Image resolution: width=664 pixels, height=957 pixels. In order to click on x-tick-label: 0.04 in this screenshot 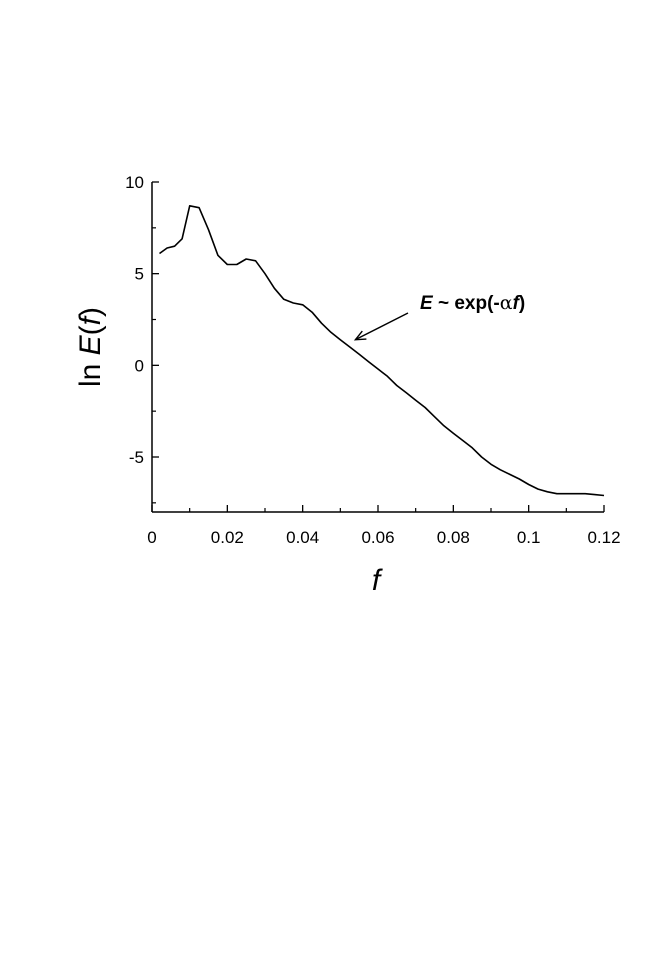, I will do `click(302, 537)`.